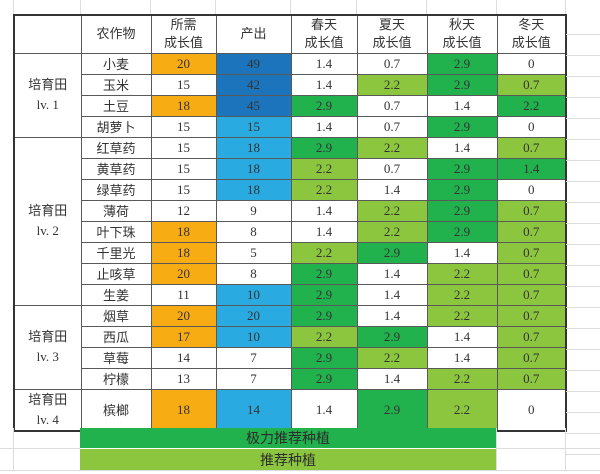 The image size is (600, 474). What do you see at coordinates (183, 34) in the screenshot?
I see `col-header-need: 所需 成长值` at bounding box center [183, 34].